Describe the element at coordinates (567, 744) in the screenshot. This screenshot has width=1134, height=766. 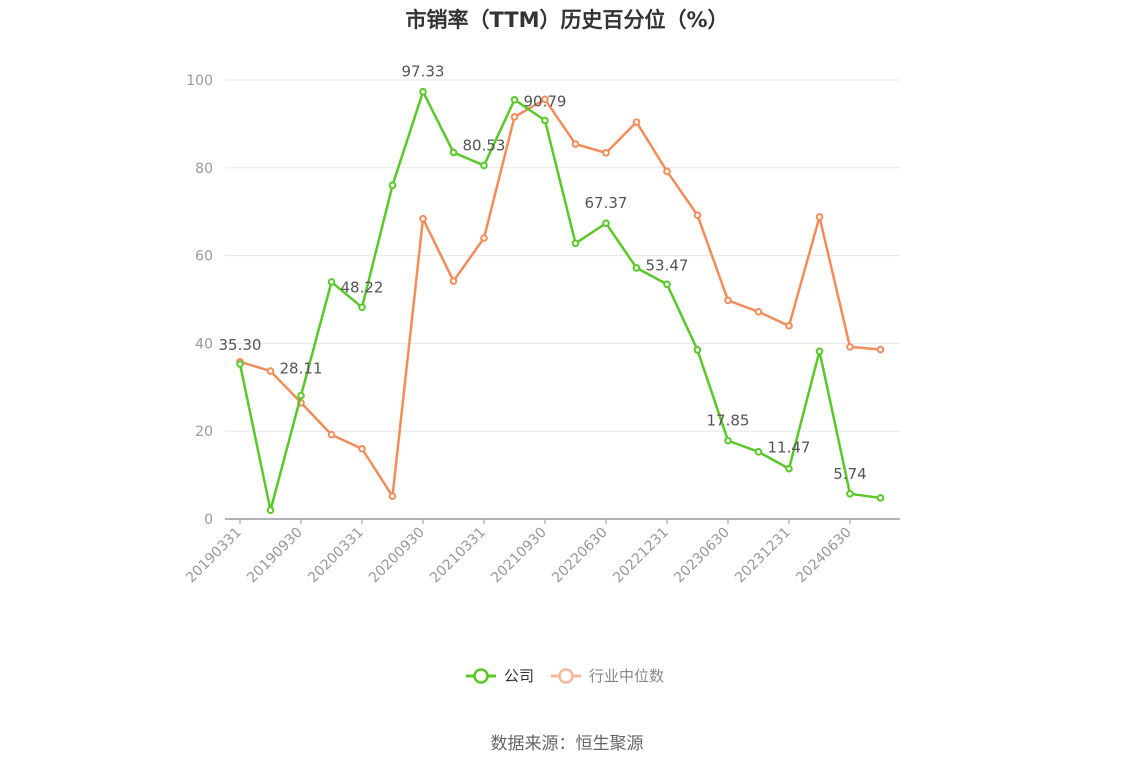
I see `data-source: 数据来源：恒生聚源` at that location.